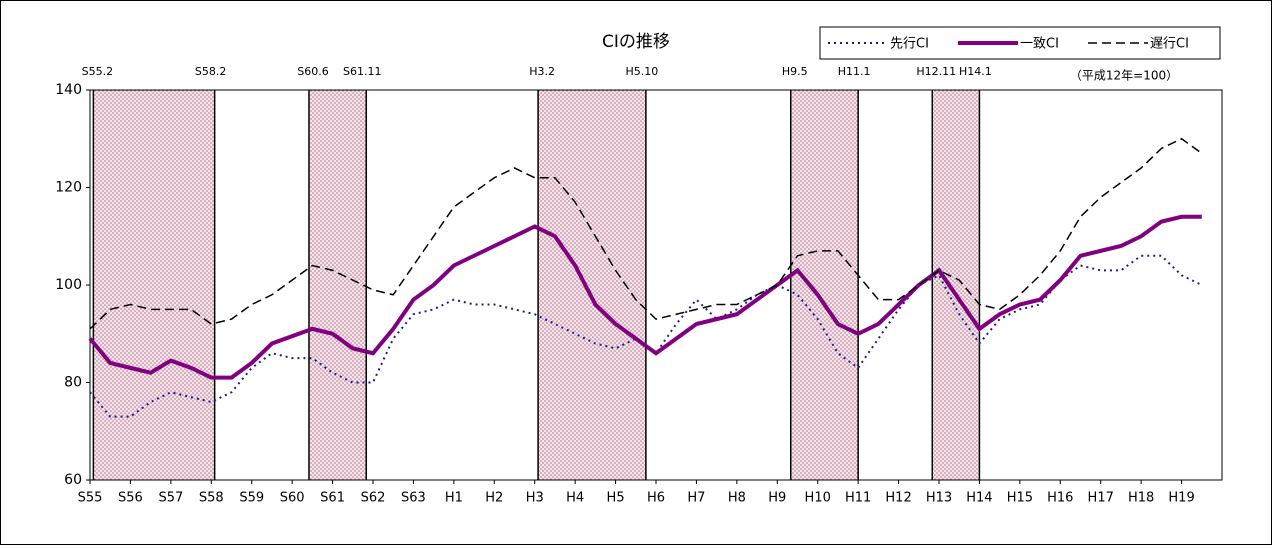  Describe the element at coordinates (362, 71) in the screenshot. I see `period-label: S61.11` at that location.